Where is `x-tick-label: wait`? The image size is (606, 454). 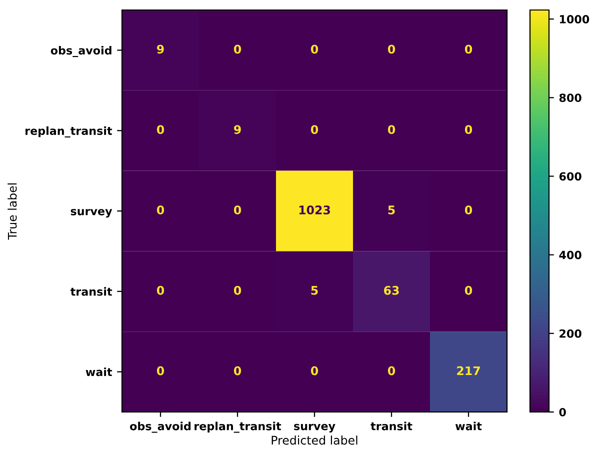
x-tick-label: wait is located at coordinates (468, 426).